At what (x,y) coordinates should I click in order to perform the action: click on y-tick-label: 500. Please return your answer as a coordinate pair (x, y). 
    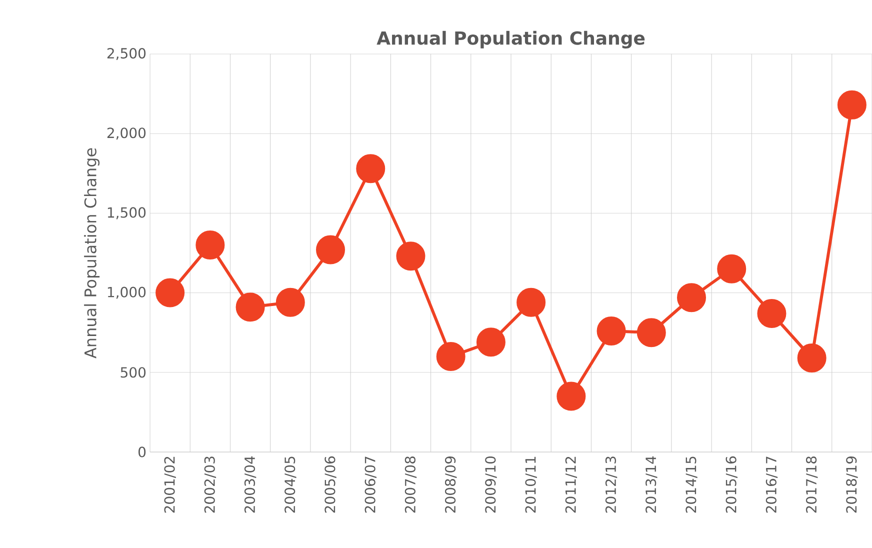
    Looking at the image, I should click on (133, 372).